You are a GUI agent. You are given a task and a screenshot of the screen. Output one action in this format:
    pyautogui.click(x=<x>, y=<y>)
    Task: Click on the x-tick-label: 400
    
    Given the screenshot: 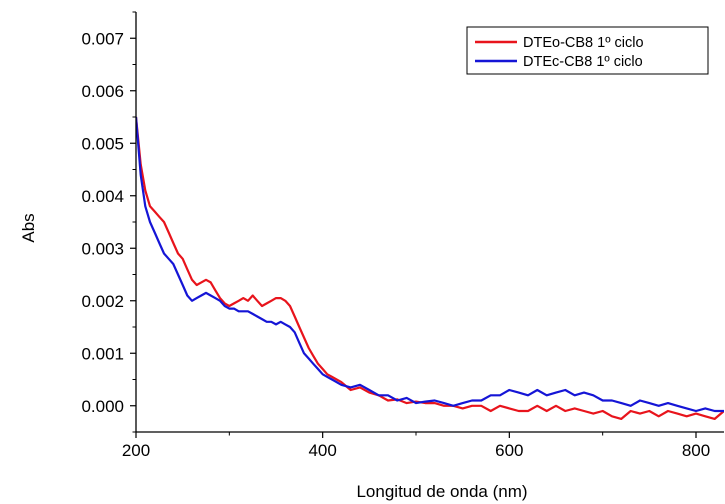 What is the action you would take?
    pyautogui.click(x=322, y=450)
    